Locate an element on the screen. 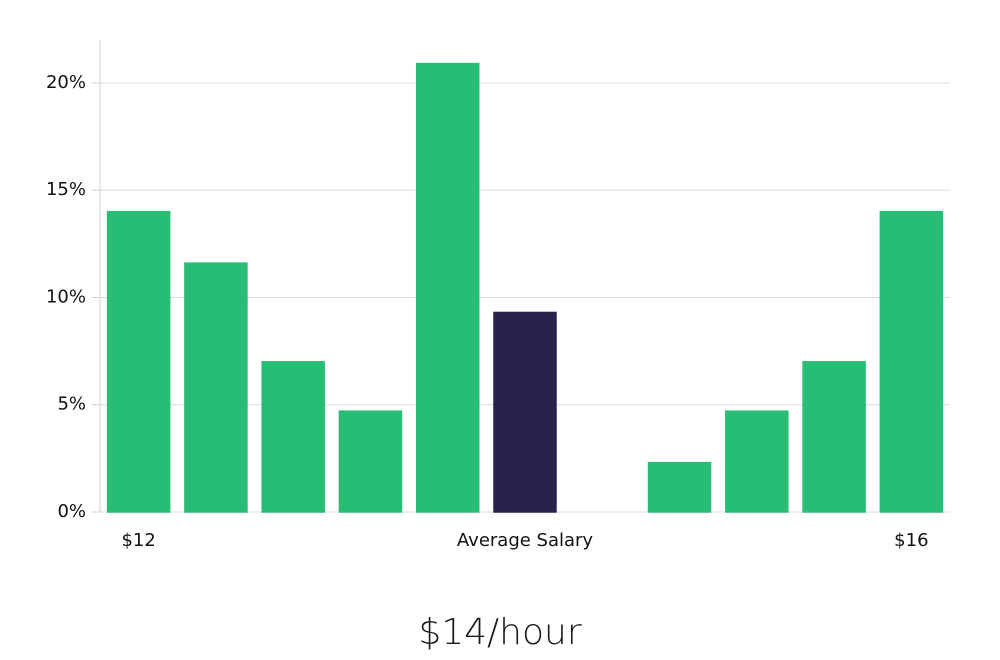 The width and height of the screenshot is (1000, 660). x-tick-label: $16 is located at coordinates (911, 540).